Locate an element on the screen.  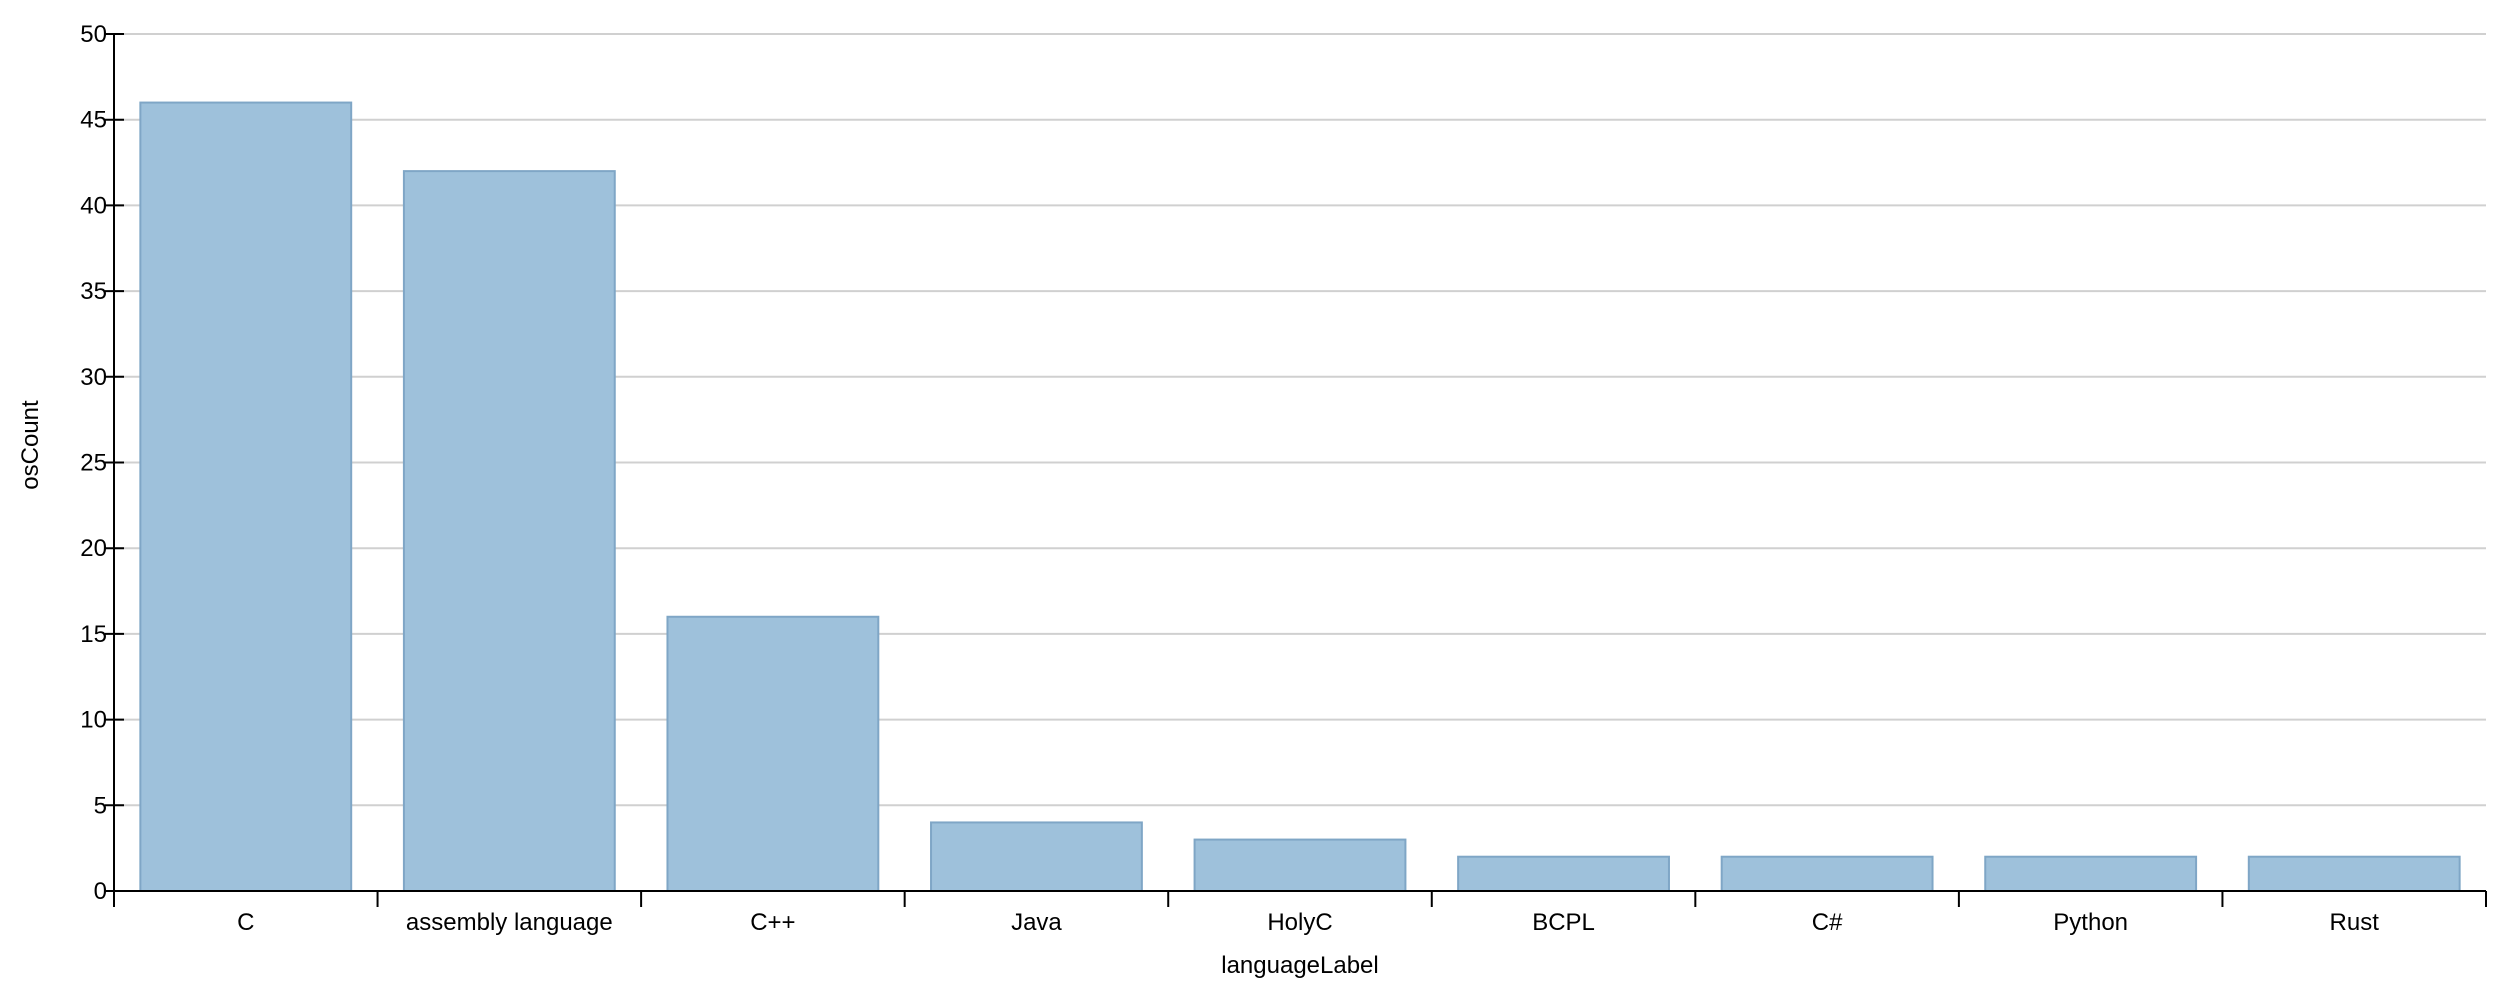
bar-holyc is located at coordinates (1300, 865).